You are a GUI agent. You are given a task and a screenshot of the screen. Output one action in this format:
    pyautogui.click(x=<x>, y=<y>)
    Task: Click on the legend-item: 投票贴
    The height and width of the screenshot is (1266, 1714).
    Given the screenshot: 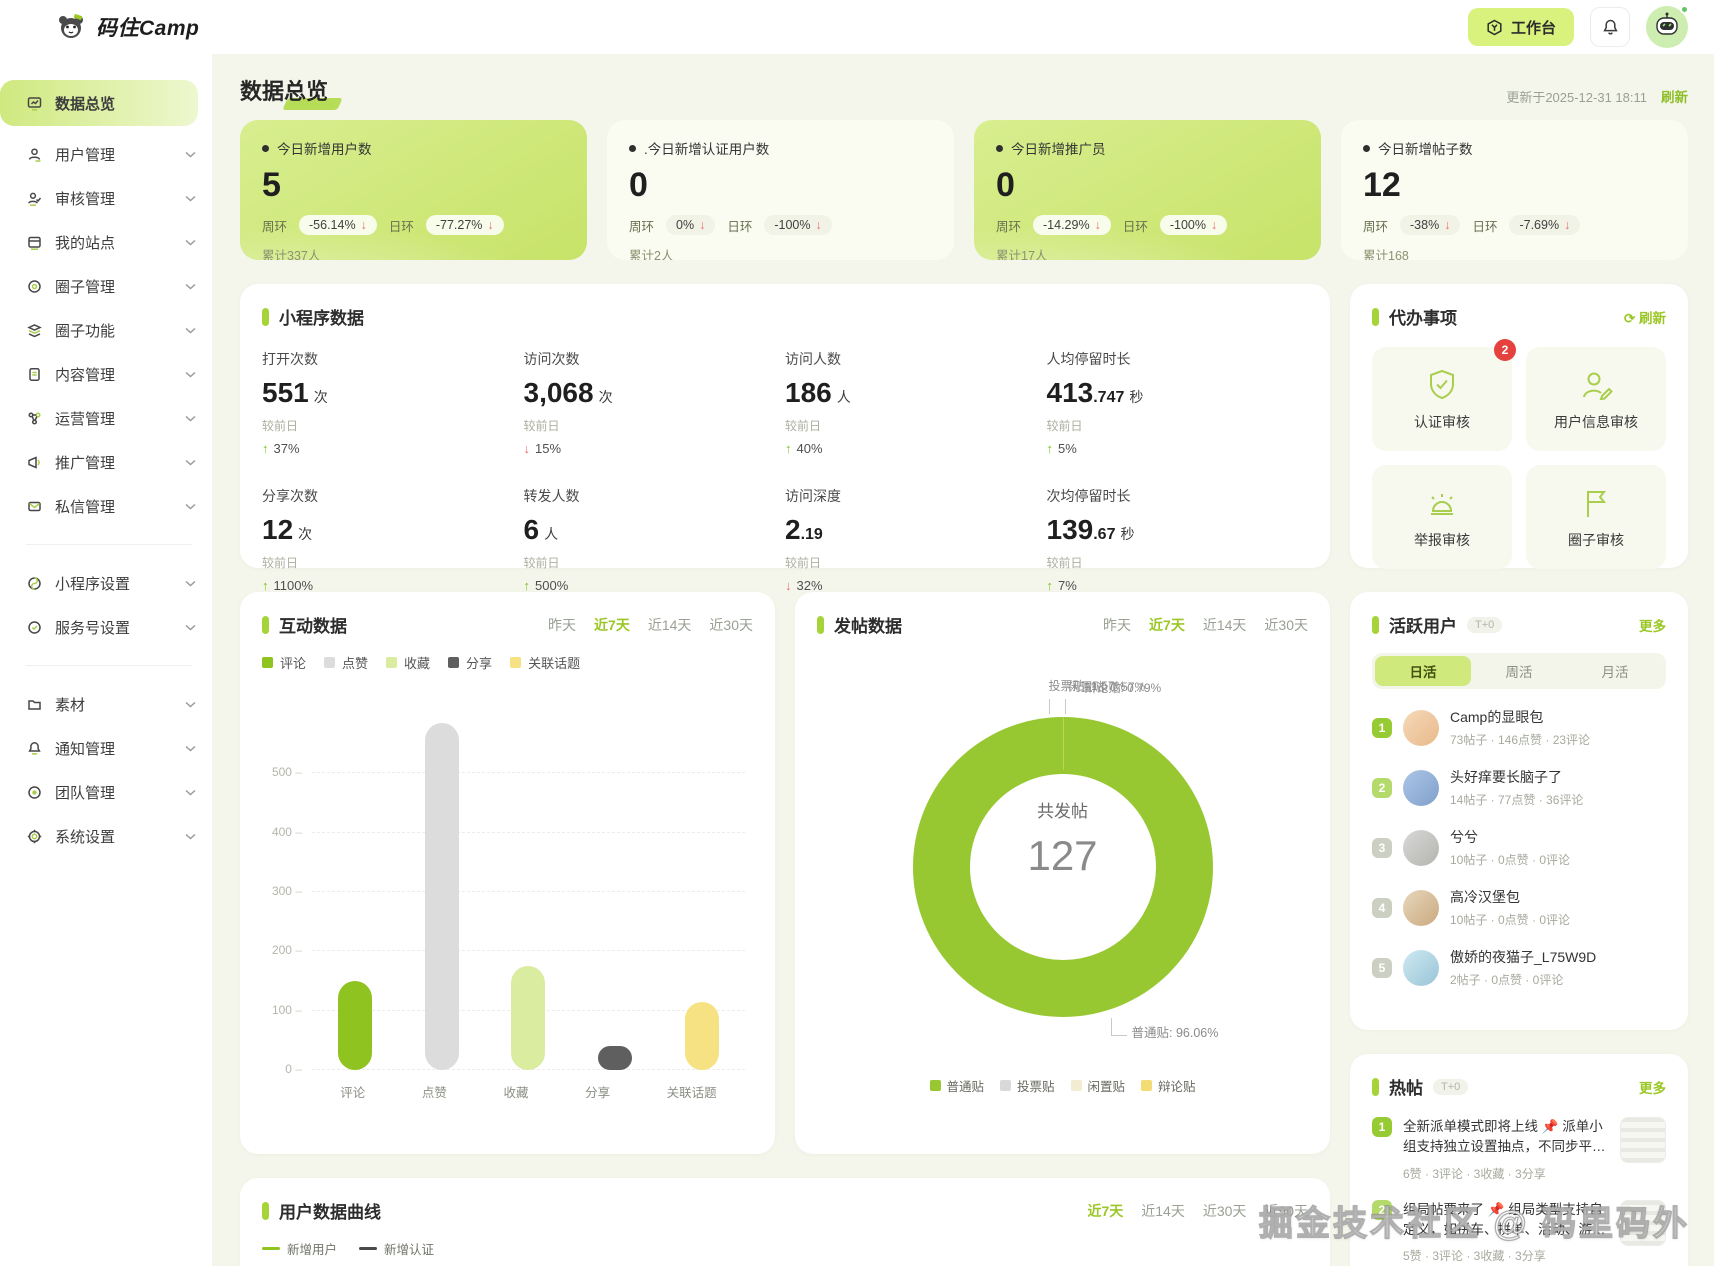 What is the action you would take?
    pyautogui.click(x=1027, y=1085)
    